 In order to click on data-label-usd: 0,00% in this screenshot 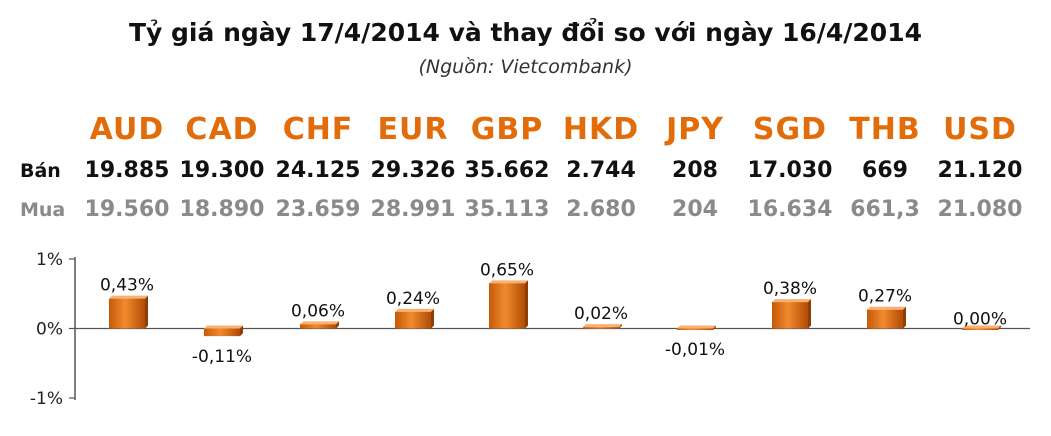, I will do `click(980, 320)`.